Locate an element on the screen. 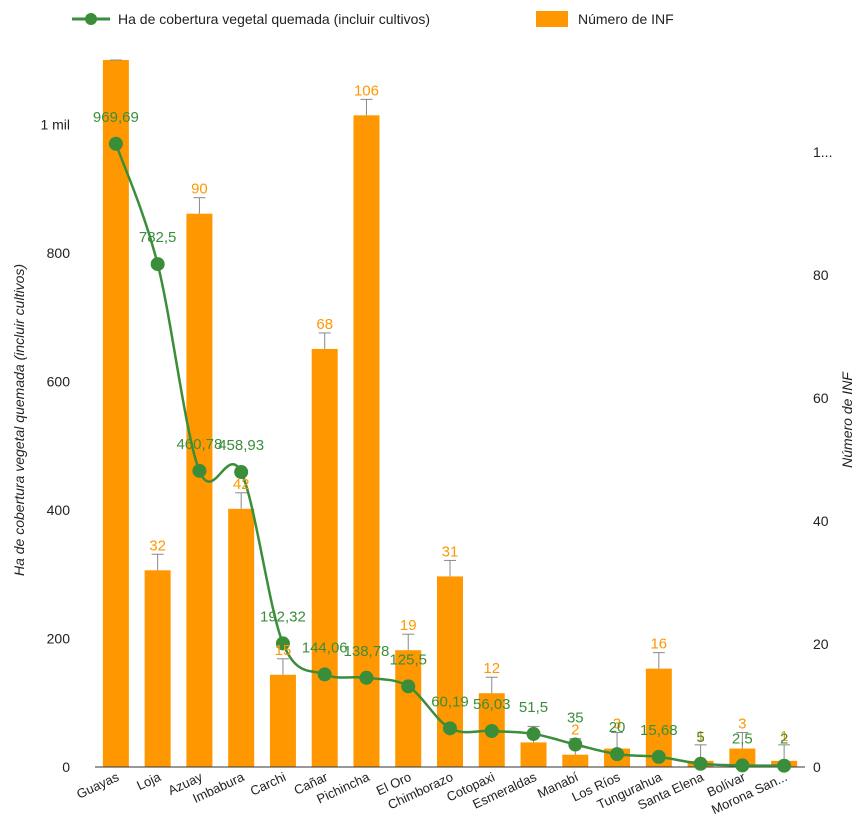  bar-data-label: 32 is located at coordinates (157, 545).